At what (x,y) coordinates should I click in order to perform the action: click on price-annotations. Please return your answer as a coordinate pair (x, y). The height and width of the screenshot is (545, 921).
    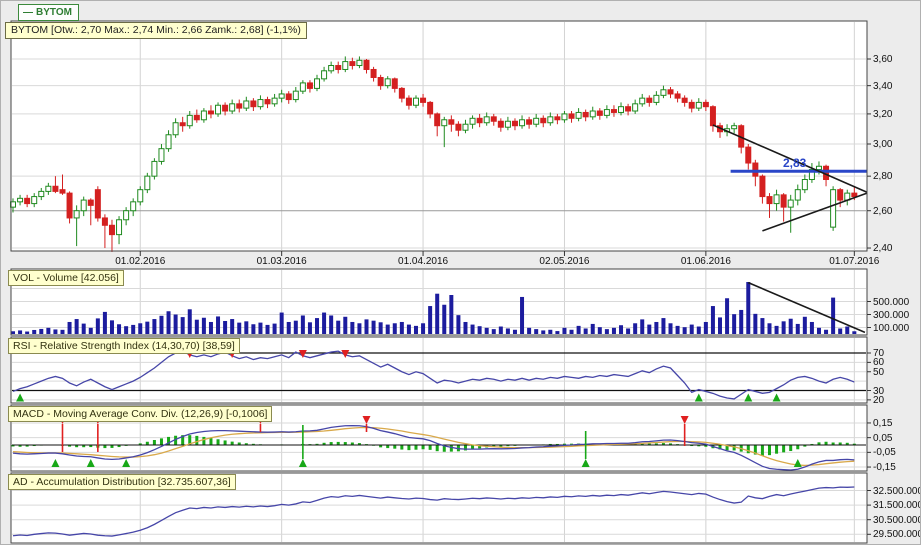
    Looking at the image, I should click on (790, 178).